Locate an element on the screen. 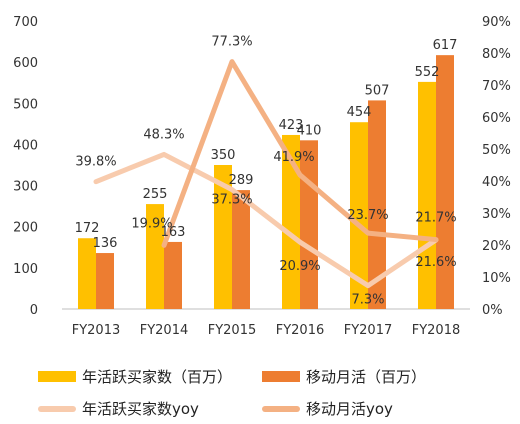 This screenshot has height=424, width=520. right-tick-label: 70% is located at coordinates (496, 86).